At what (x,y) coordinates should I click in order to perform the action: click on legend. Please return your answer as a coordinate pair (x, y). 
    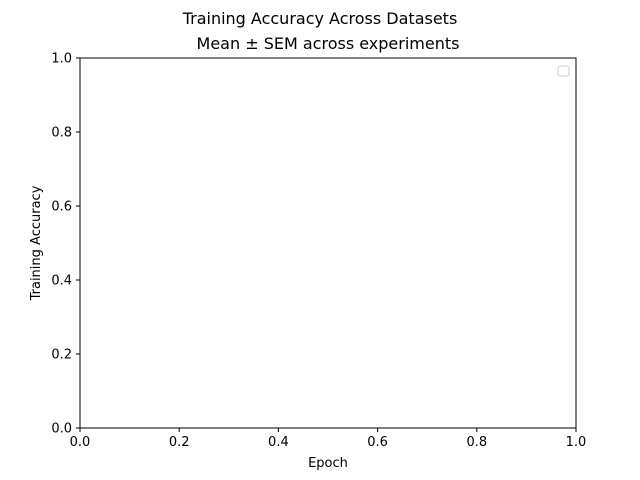
    Looking at the image, I should click on (563, 71).